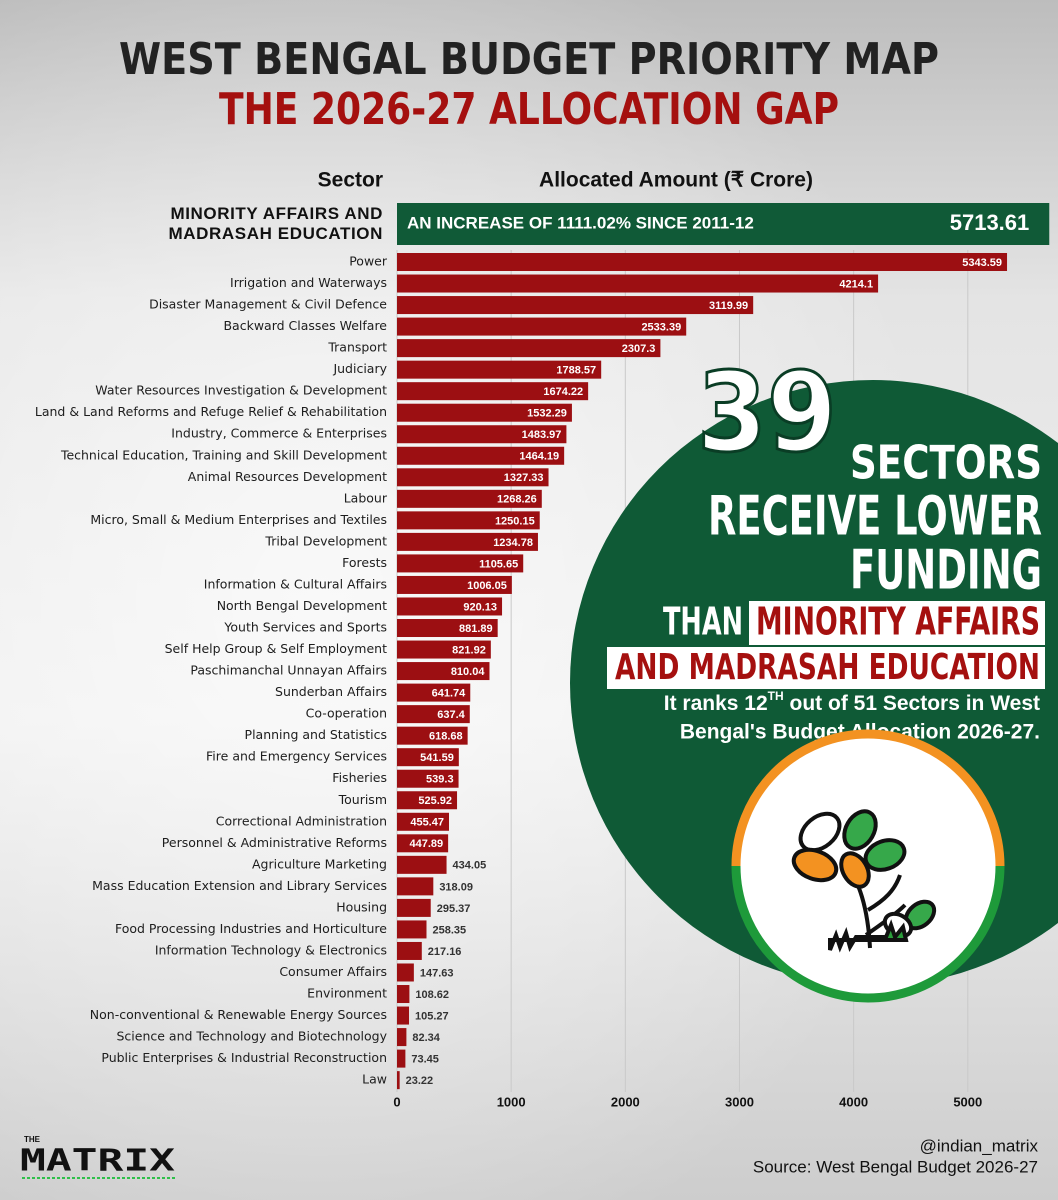  Describe the element at coordinates (302, 605) in the screenshot. I see `category-label: North Bengal Development` at that location.